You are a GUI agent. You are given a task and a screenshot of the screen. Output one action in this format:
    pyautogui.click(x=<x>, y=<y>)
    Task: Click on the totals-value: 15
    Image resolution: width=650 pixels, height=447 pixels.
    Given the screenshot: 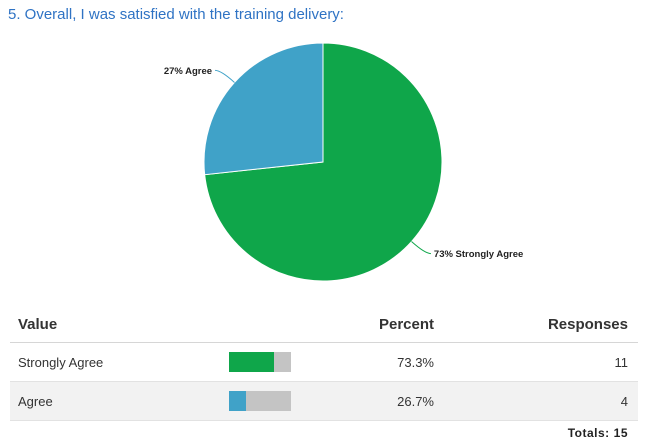 What is the action you would take?
    pyautogui.click(x=620, y=433)
    